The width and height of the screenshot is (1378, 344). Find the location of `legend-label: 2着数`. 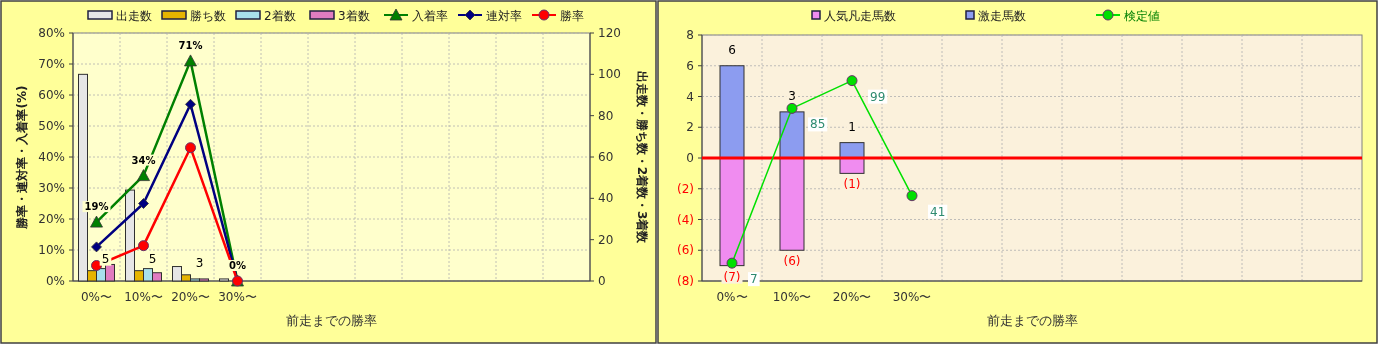

legend-label: 2着数 is located at coordinates (280, 16).